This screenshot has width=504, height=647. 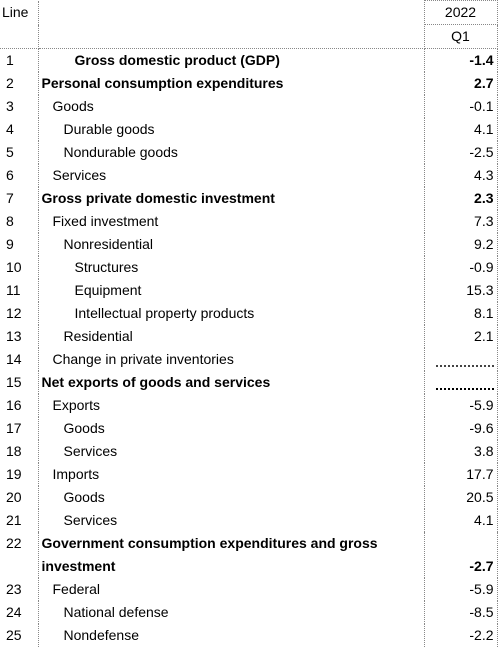 I want to click on line-number: 9, so click(x=19, y=244).